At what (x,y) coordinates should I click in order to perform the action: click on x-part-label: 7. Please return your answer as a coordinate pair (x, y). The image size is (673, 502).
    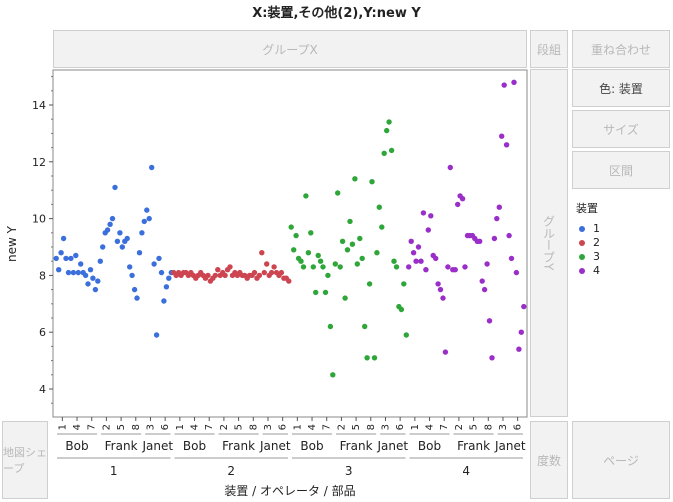
    Looking at the image, I should click on (209, 427).